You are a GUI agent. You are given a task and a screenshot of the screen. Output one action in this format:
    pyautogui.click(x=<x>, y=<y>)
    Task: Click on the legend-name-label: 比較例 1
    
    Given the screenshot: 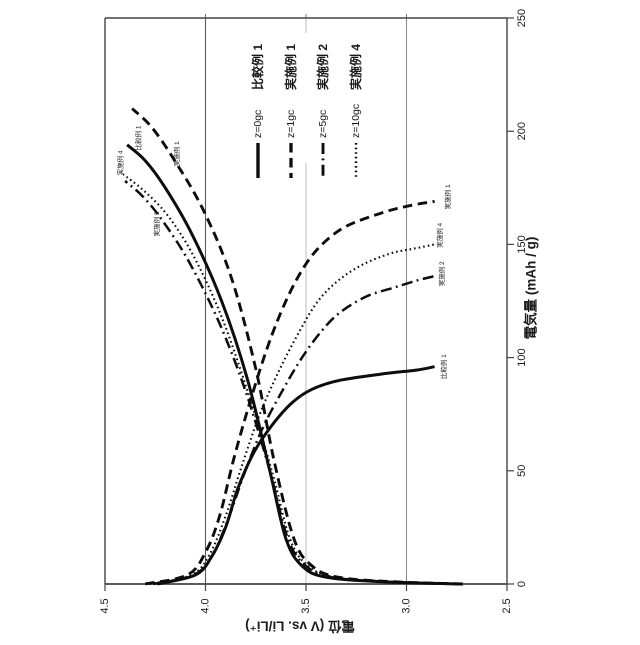 What is the action you would take?
    pyautogui.click(x=257, y=67)
    